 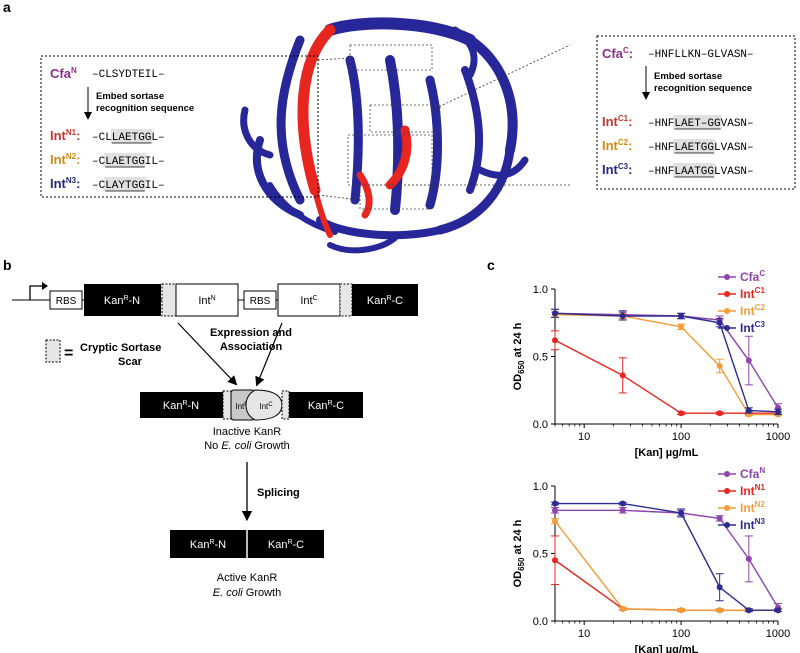 What do you see at coordinates (540, 358) in the screenshot?
I see `top-chart-y-tick-label: 0.5` at bounding box center [540, 358].